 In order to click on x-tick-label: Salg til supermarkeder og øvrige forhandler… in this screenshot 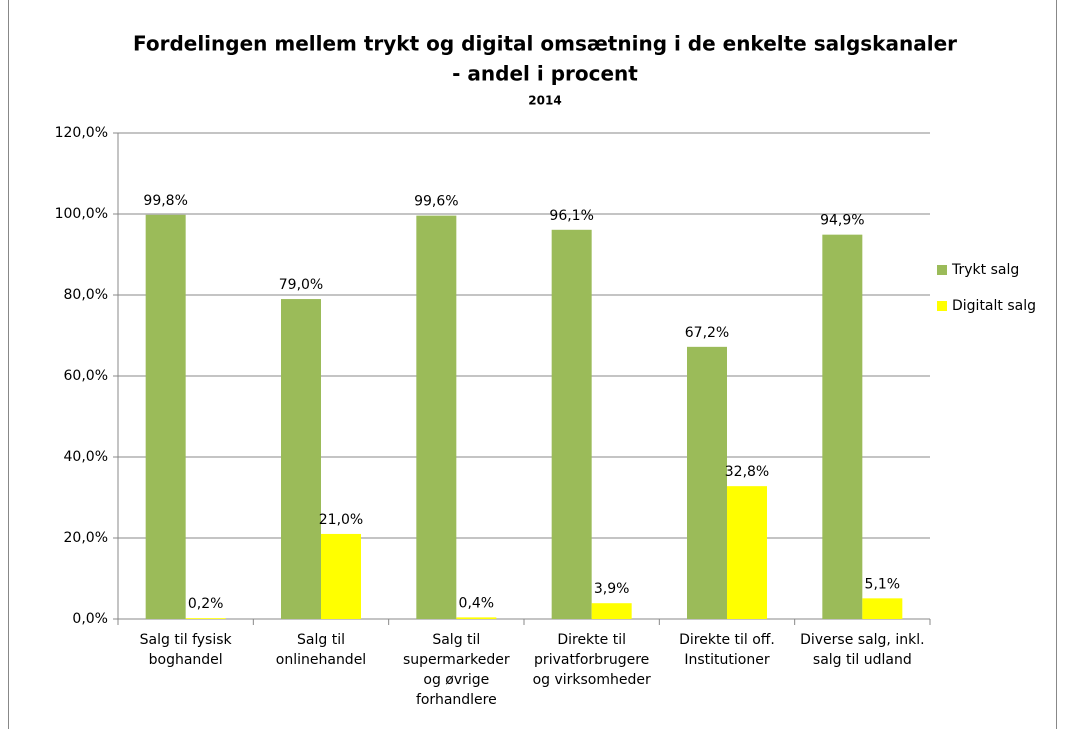, I will do `click(456, 670)`.